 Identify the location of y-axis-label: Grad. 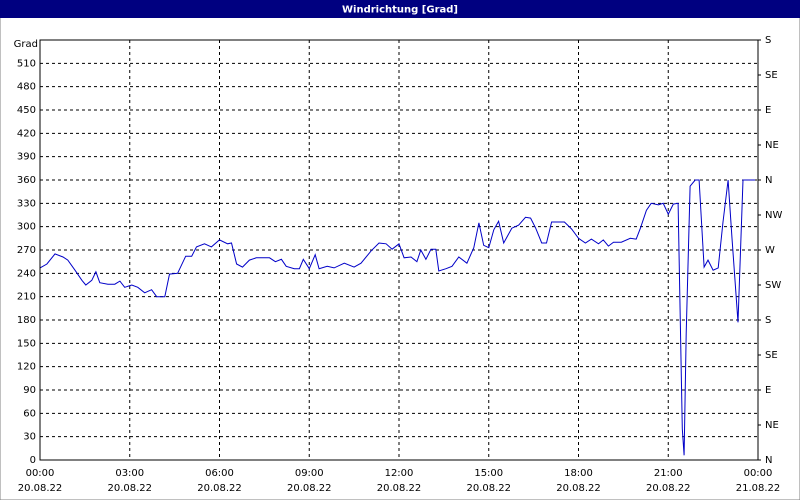
(26, 44).